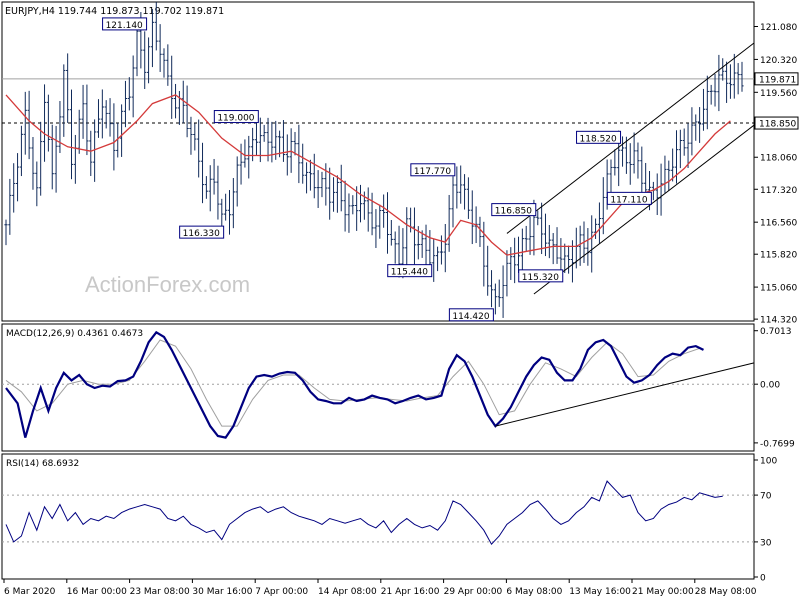 The width and height of the screenshot is (800, 600). What do you see at coordinates (766, 497) in the screenshot?
I see `rsi-tick-label: 70` at bounding box center [766, 497].